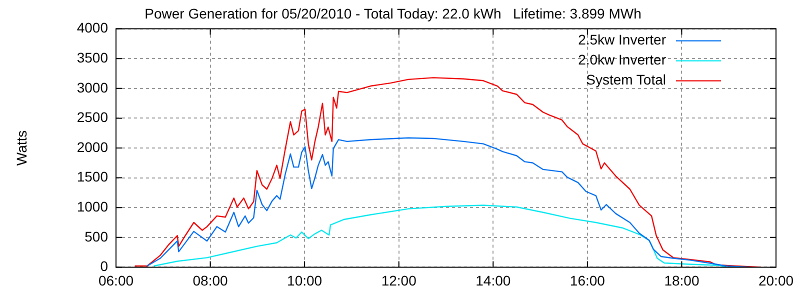  What do you see at coordinates (104, 266) in the screenshot?
I see `y-tick-label: 0` at bounding box center [104, 266].